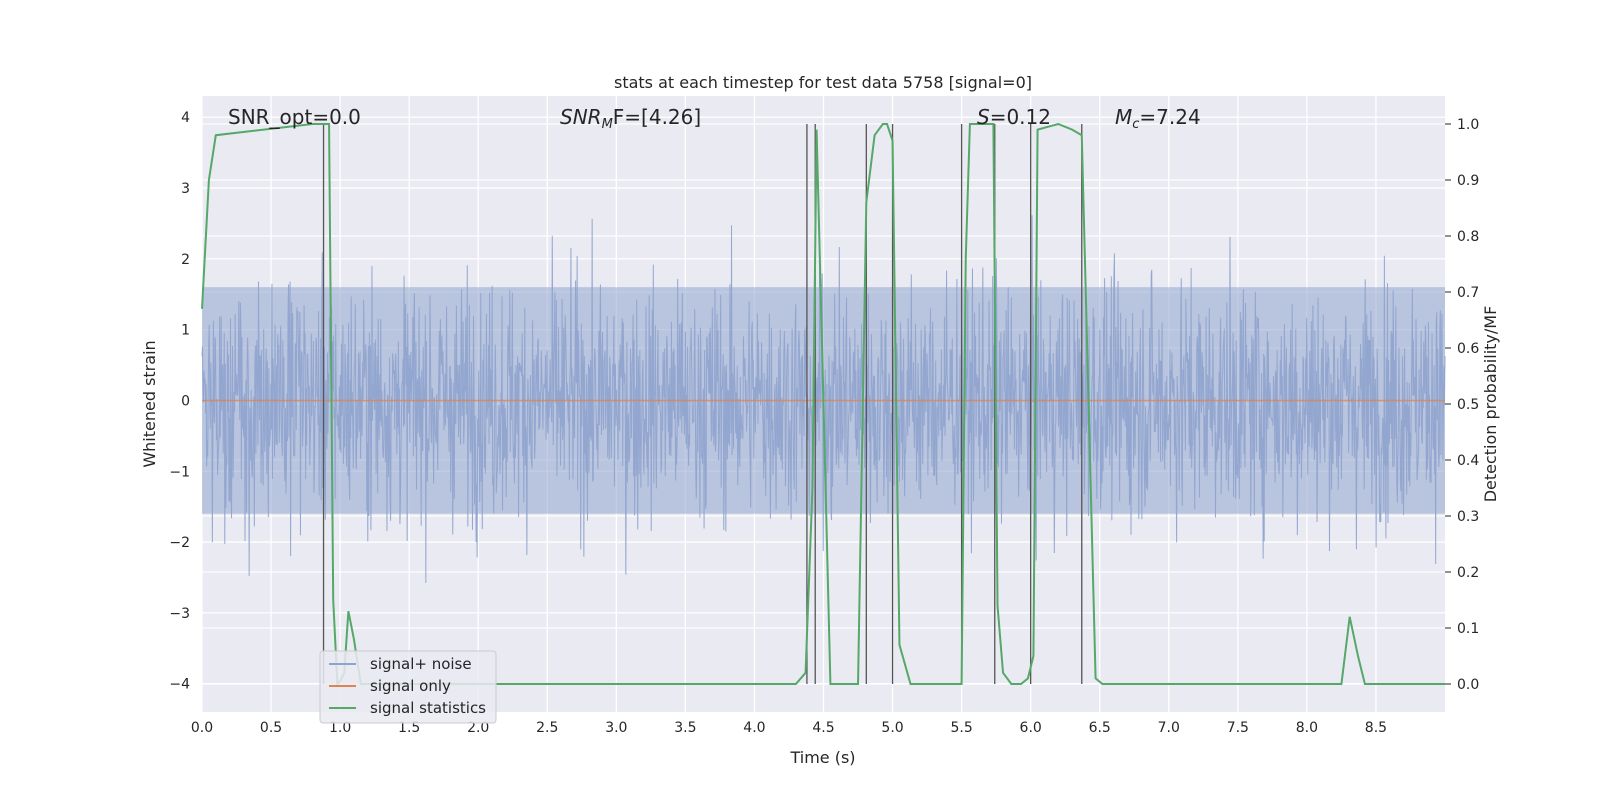 This screenshot has height=800, width=1600. Describe the element at coordinates (892, 728) in the screenshot. I see `x-tick-label: 5.0` at that location.